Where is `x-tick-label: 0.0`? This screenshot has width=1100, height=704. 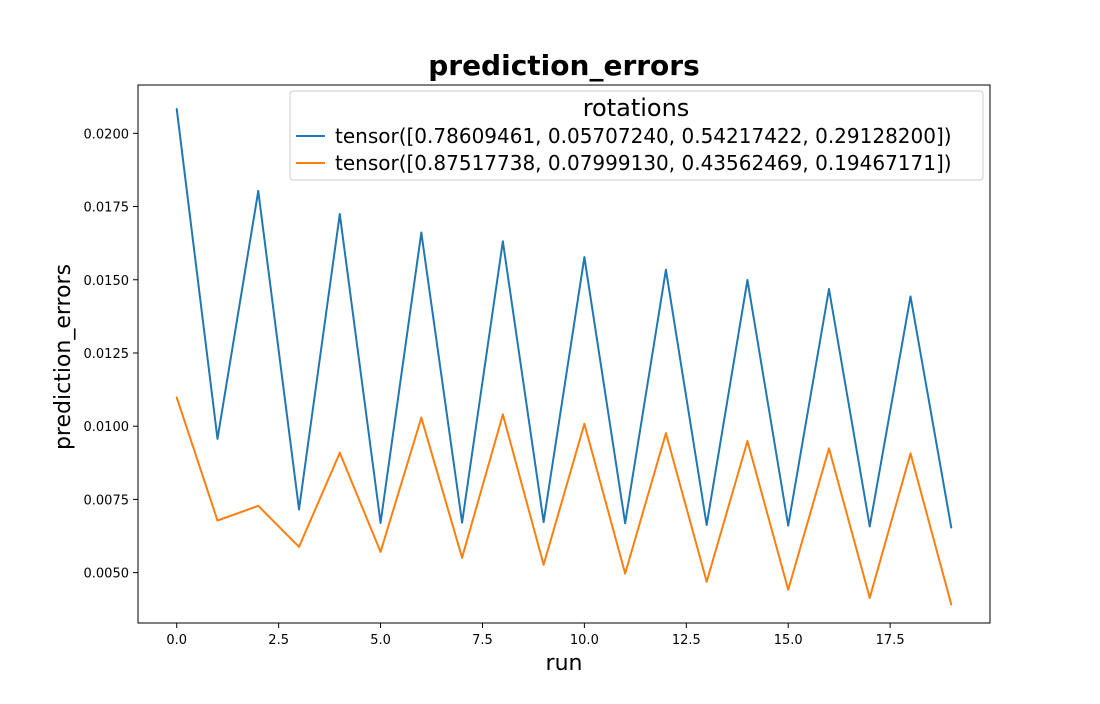 x-tick-label: 0.0 is located at coordinates (176, 640).